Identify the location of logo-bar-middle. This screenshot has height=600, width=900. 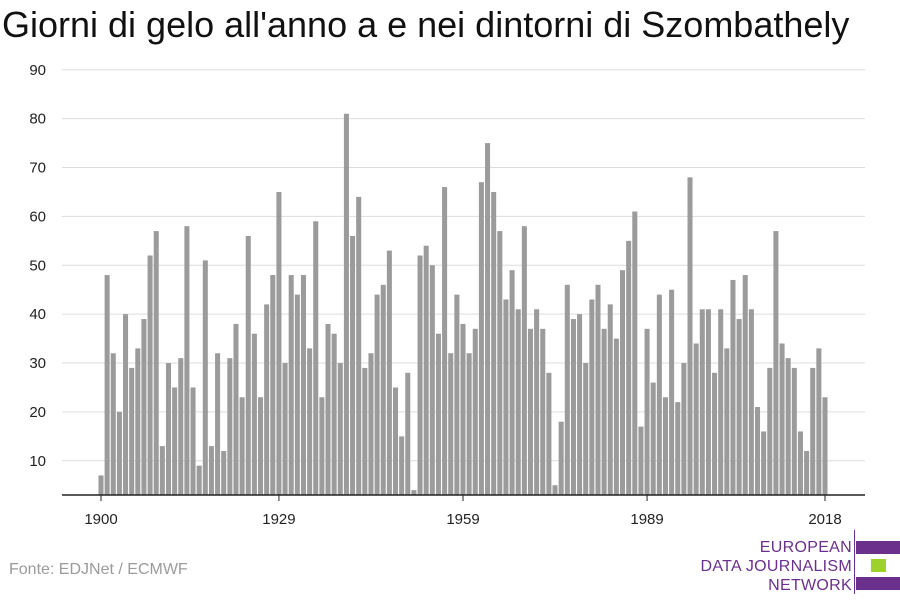
(878, 565).